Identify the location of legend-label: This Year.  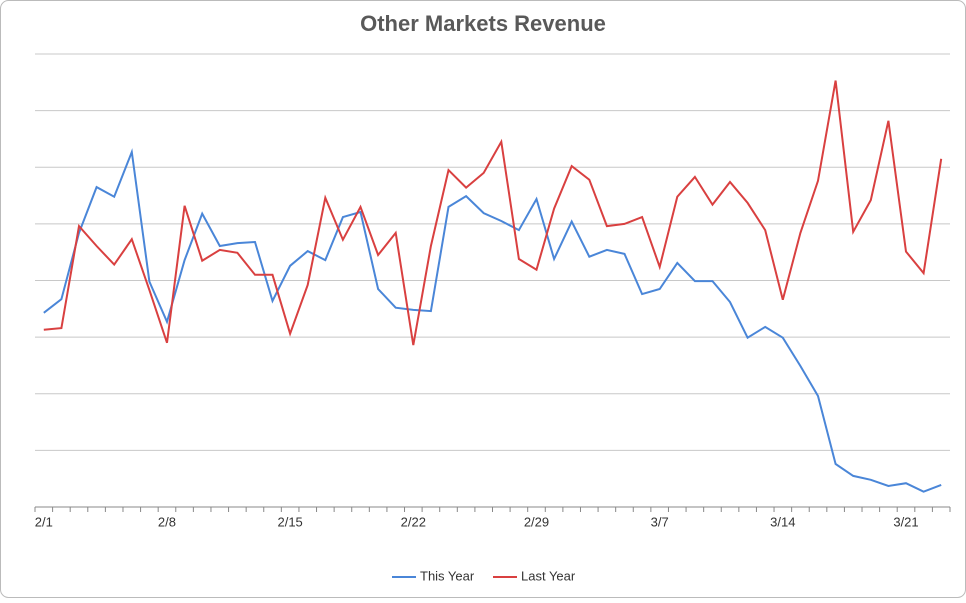
(447, 575).